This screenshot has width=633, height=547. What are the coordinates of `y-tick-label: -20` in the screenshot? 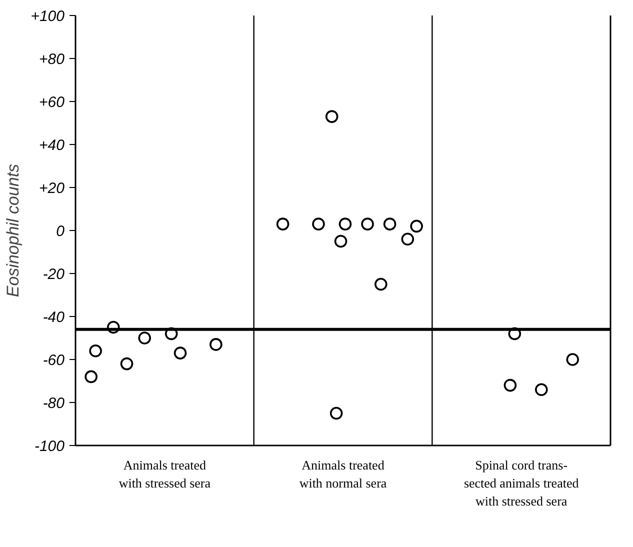 It's located at (54, 274).